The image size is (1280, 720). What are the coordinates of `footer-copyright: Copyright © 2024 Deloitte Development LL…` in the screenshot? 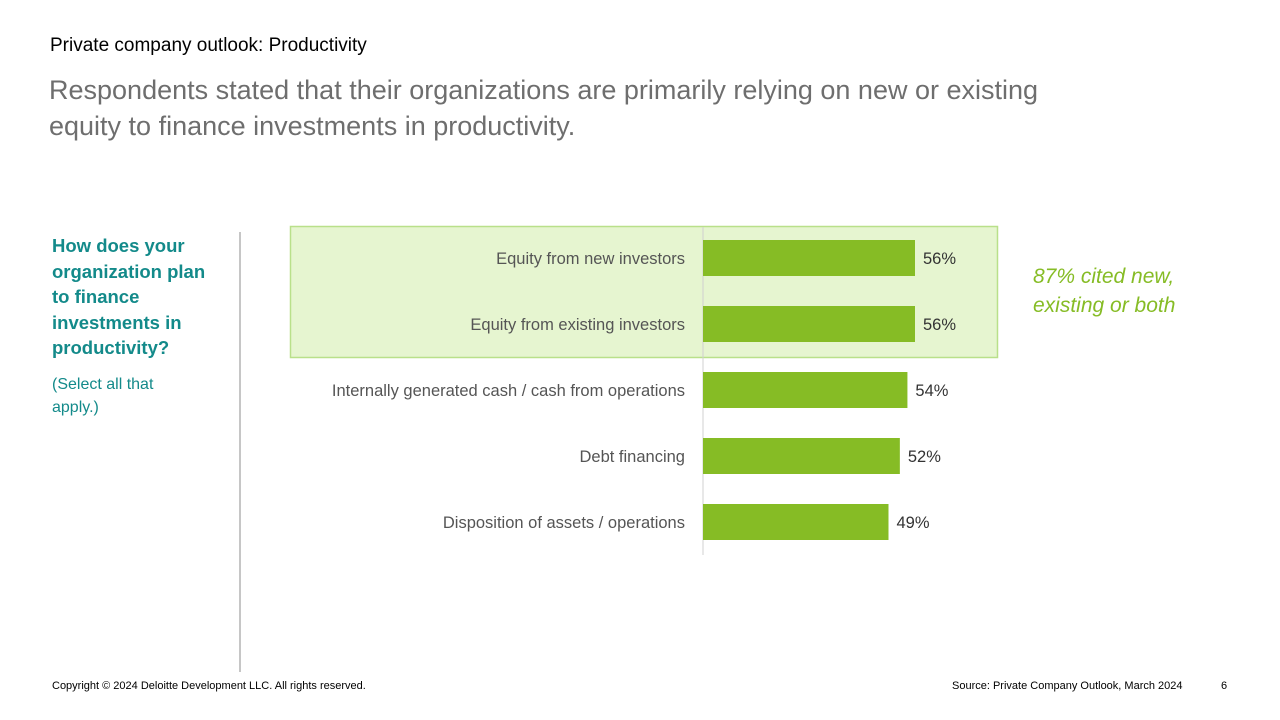 It's located at (209, 686).